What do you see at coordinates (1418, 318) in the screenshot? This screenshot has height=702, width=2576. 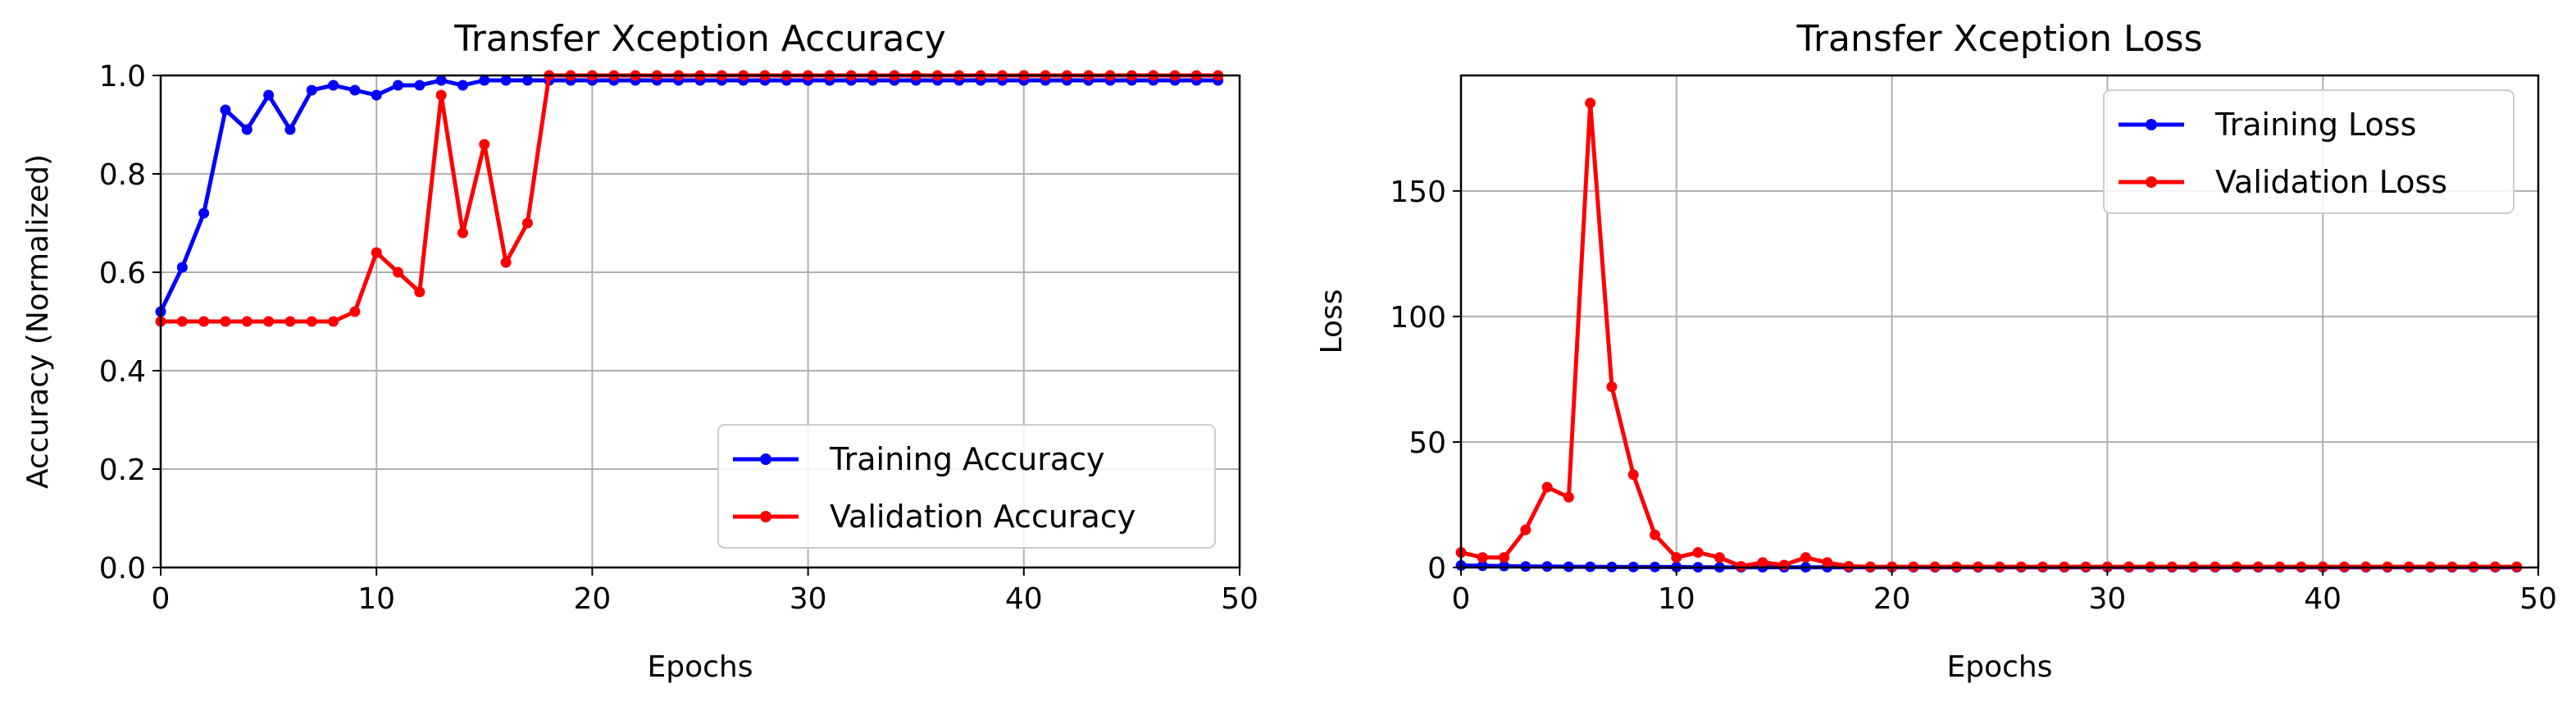 I see `y-tick-label: 100` at bounding box center [1418, 318].